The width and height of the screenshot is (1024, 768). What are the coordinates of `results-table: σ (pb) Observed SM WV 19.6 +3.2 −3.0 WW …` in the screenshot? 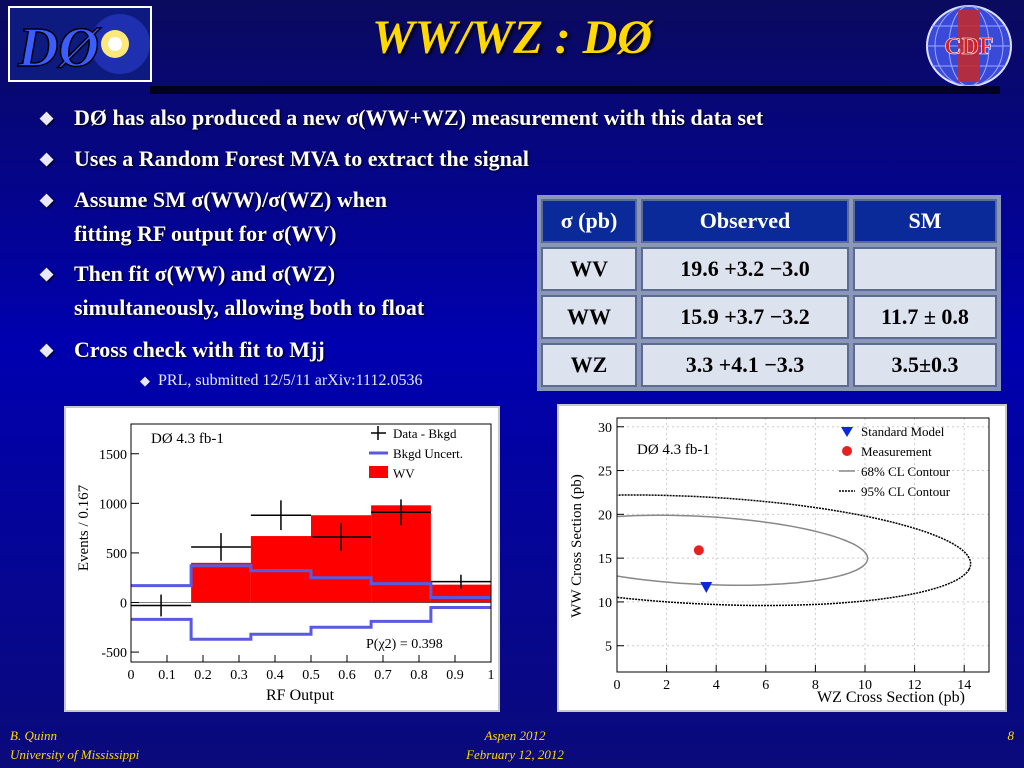 It's located at (769, 293).